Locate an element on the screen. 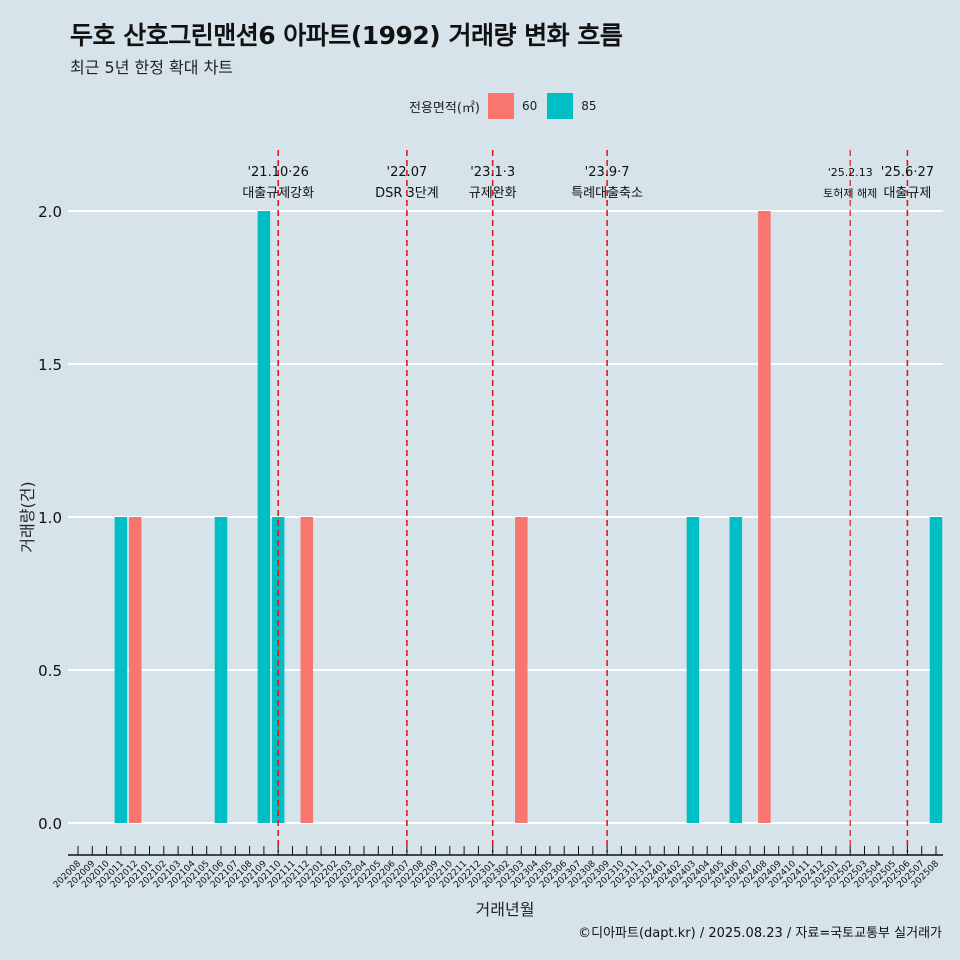 Image resolution: width=960 pixels, height=960 pixels. legend-title: 전용면적(㎡) is located at coordinates (444, 108).